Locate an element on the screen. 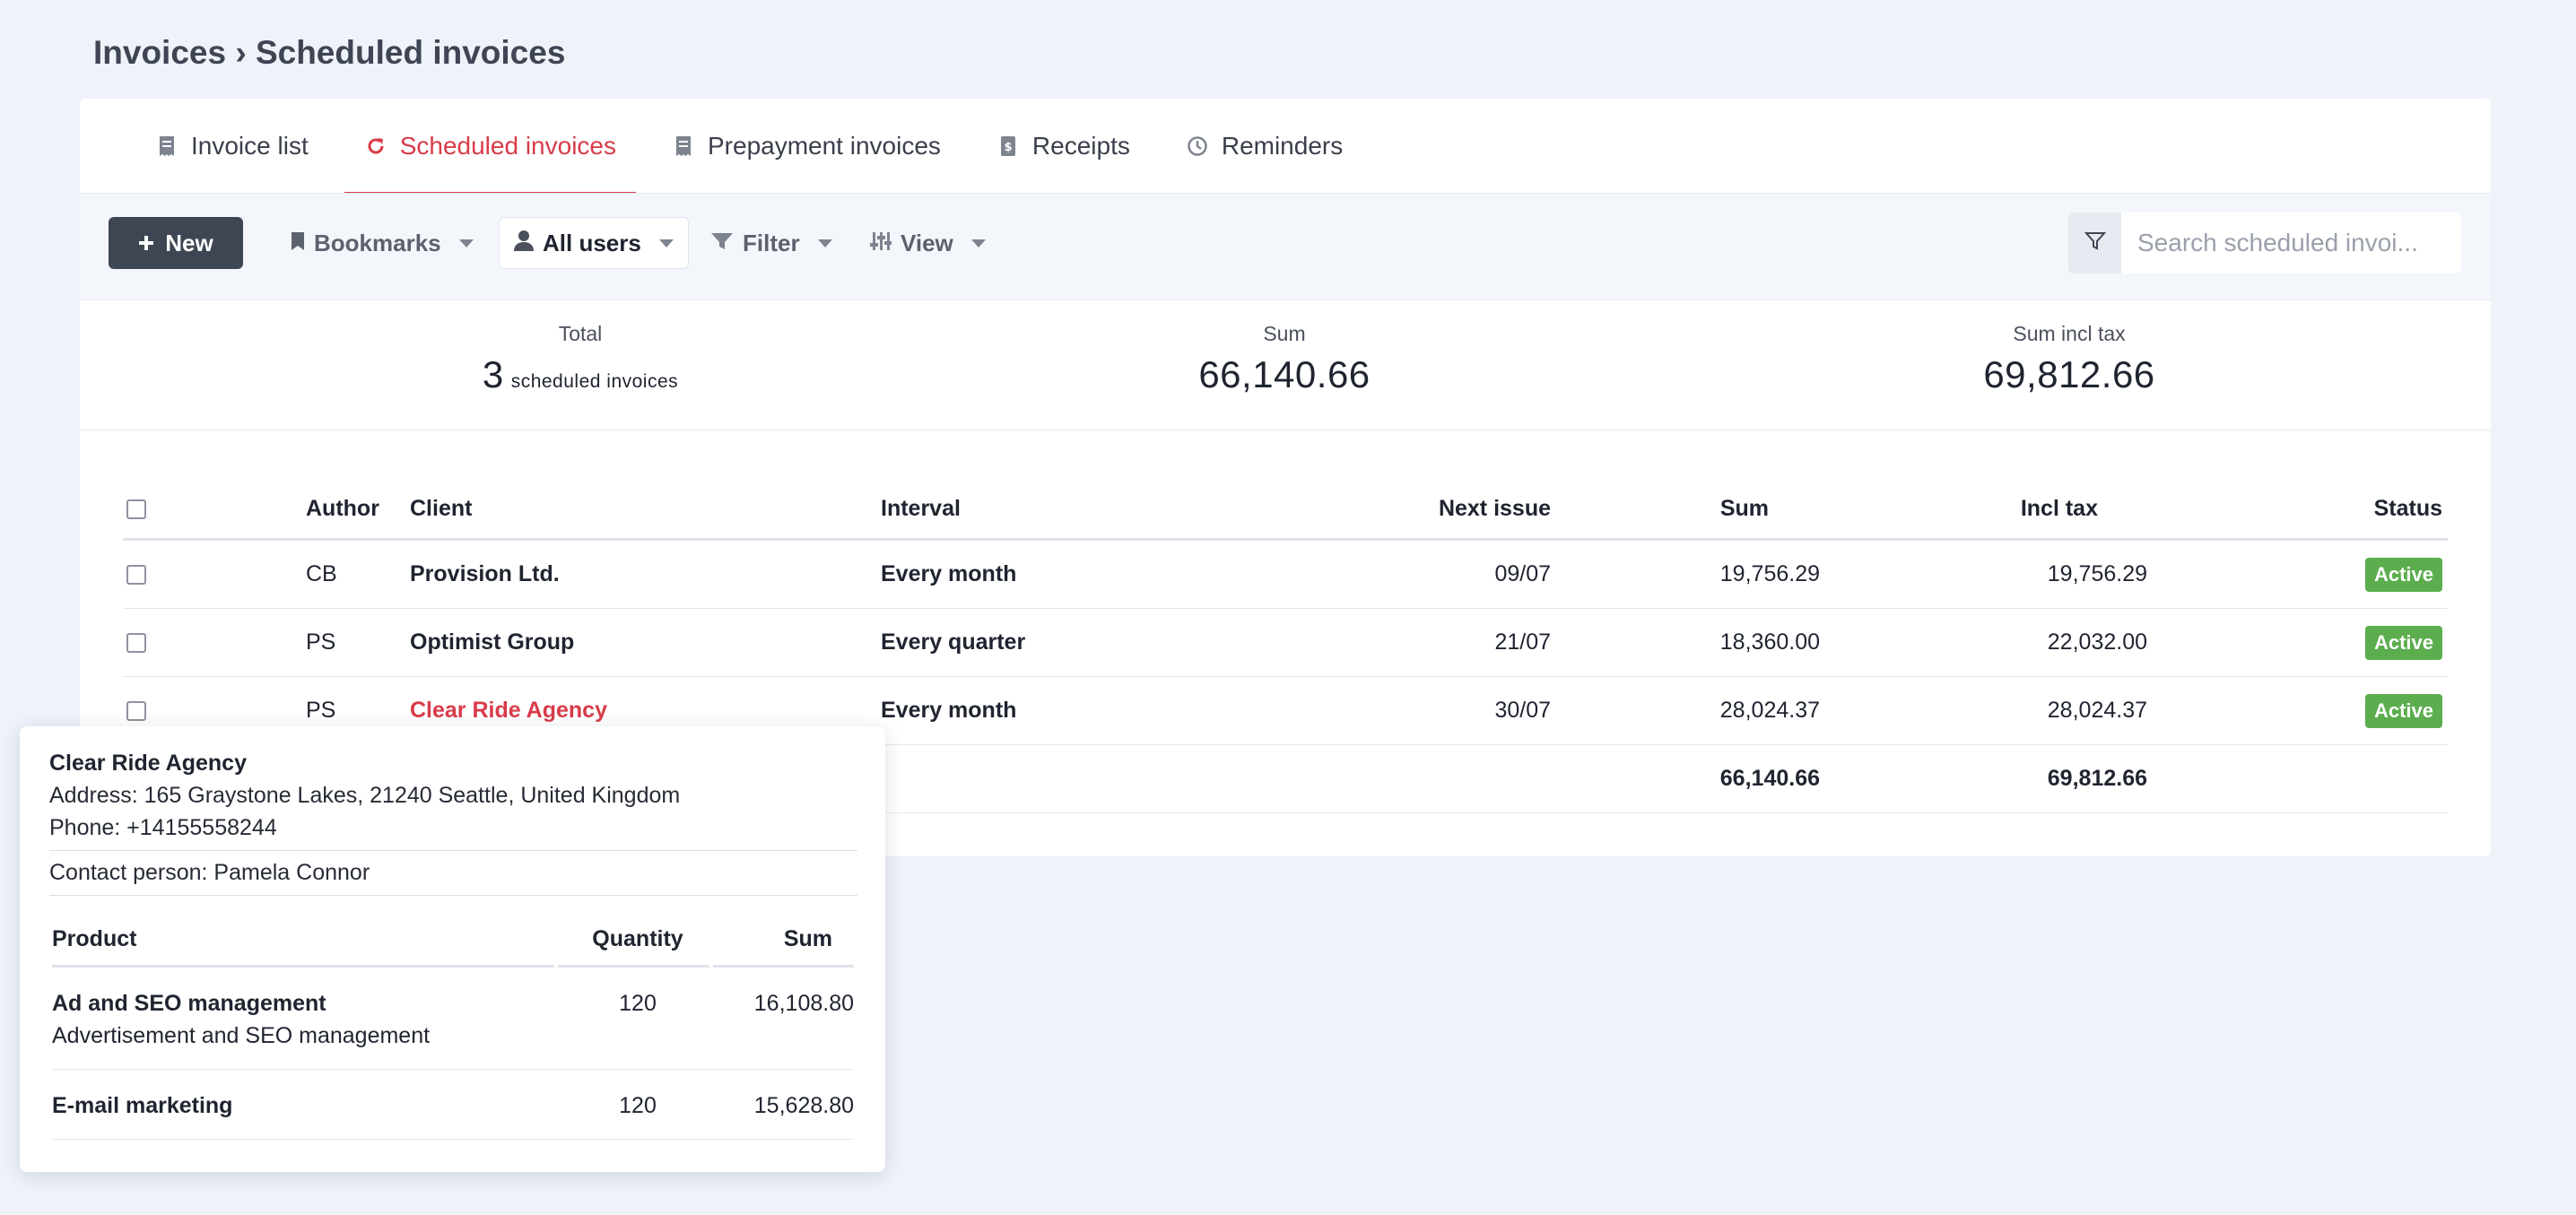  search-input is located at coordinates (2291, 243).